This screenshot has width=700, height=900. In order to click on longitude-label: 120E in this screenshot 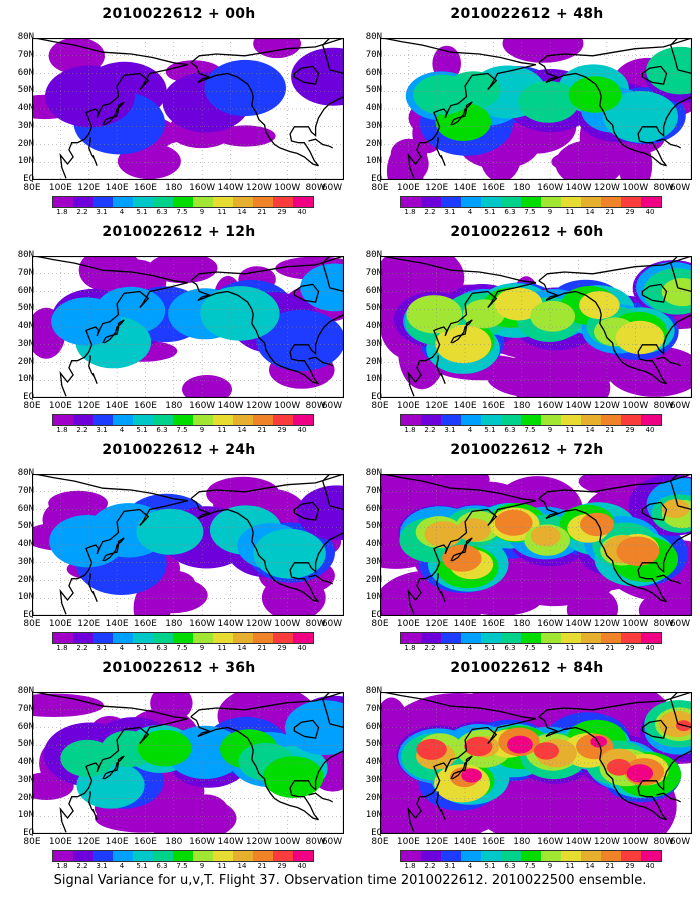, I will do `click(437, 406)`.